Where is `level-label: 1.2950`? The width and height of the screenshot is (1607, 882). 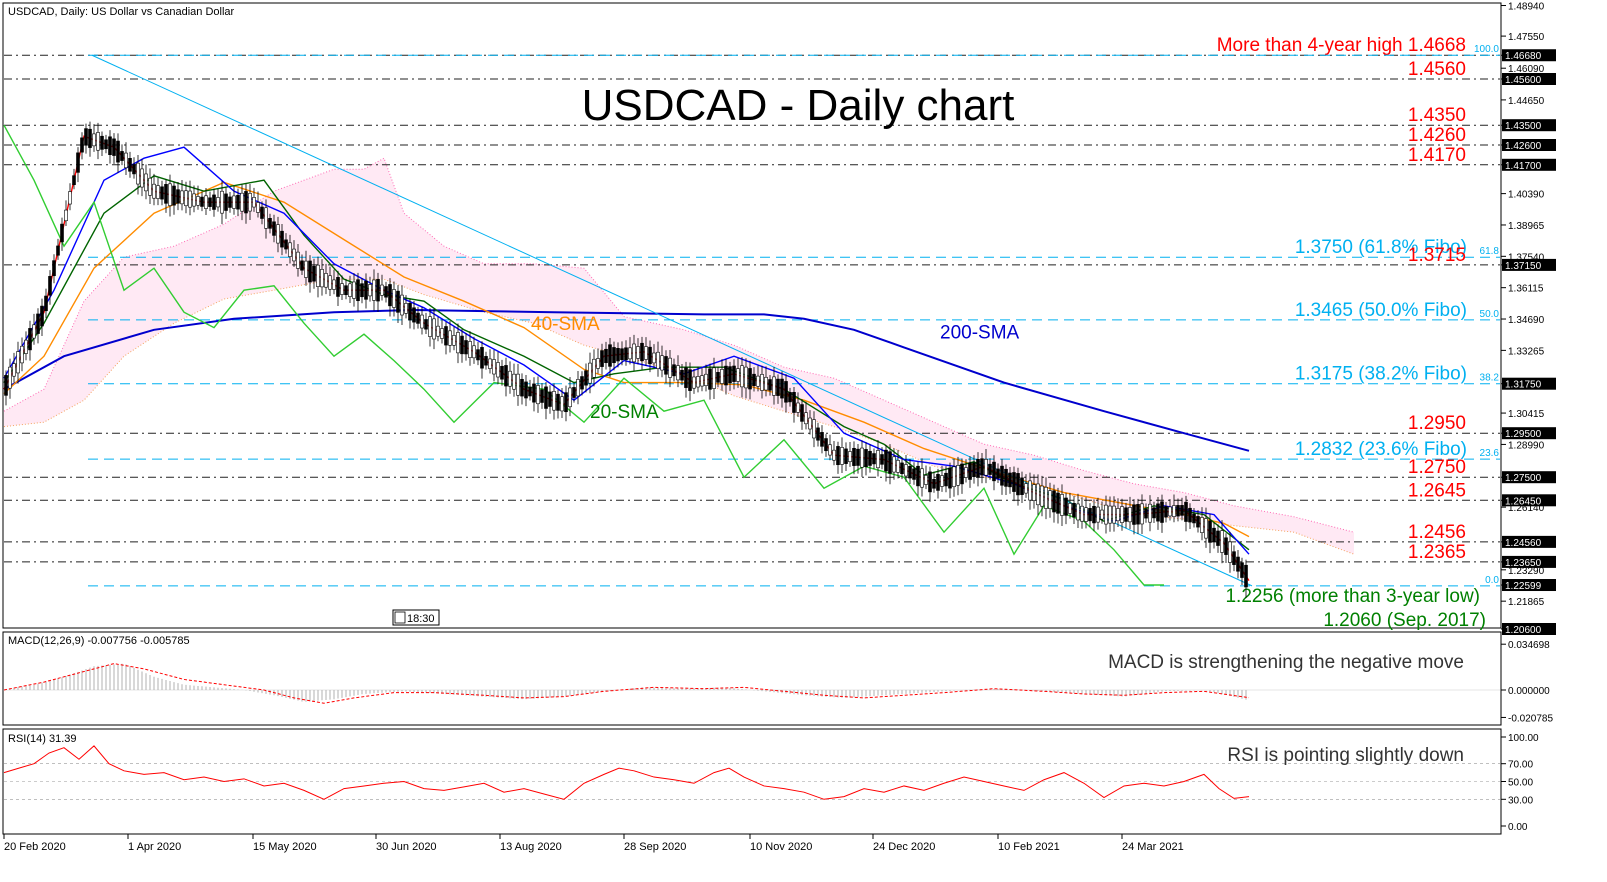
level-label: 1.2950 is located at coordinates (1437, 423).